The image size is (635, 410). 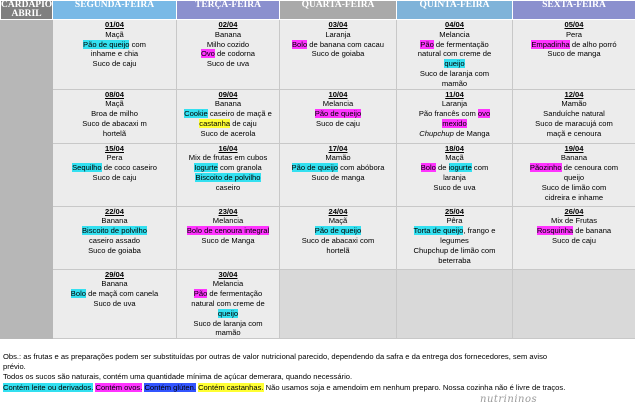 I want to click on menu-line: Bolo de banana com cacau, so click(x=338, y=44).